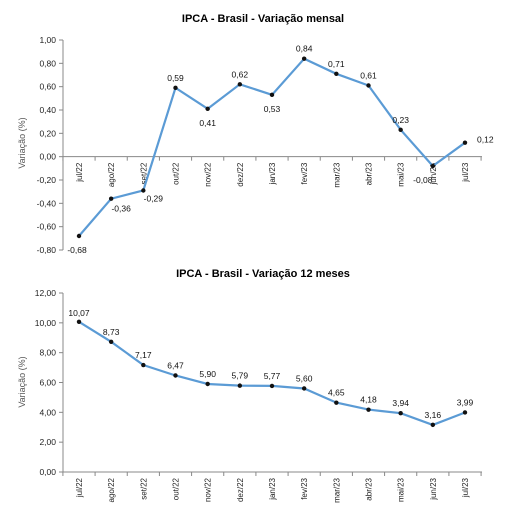  What do you see at coordinates (46, 293) in the screenshot?
I see `chart-12m-y-tick-label: 12,00` at bounding box center [46, 293].